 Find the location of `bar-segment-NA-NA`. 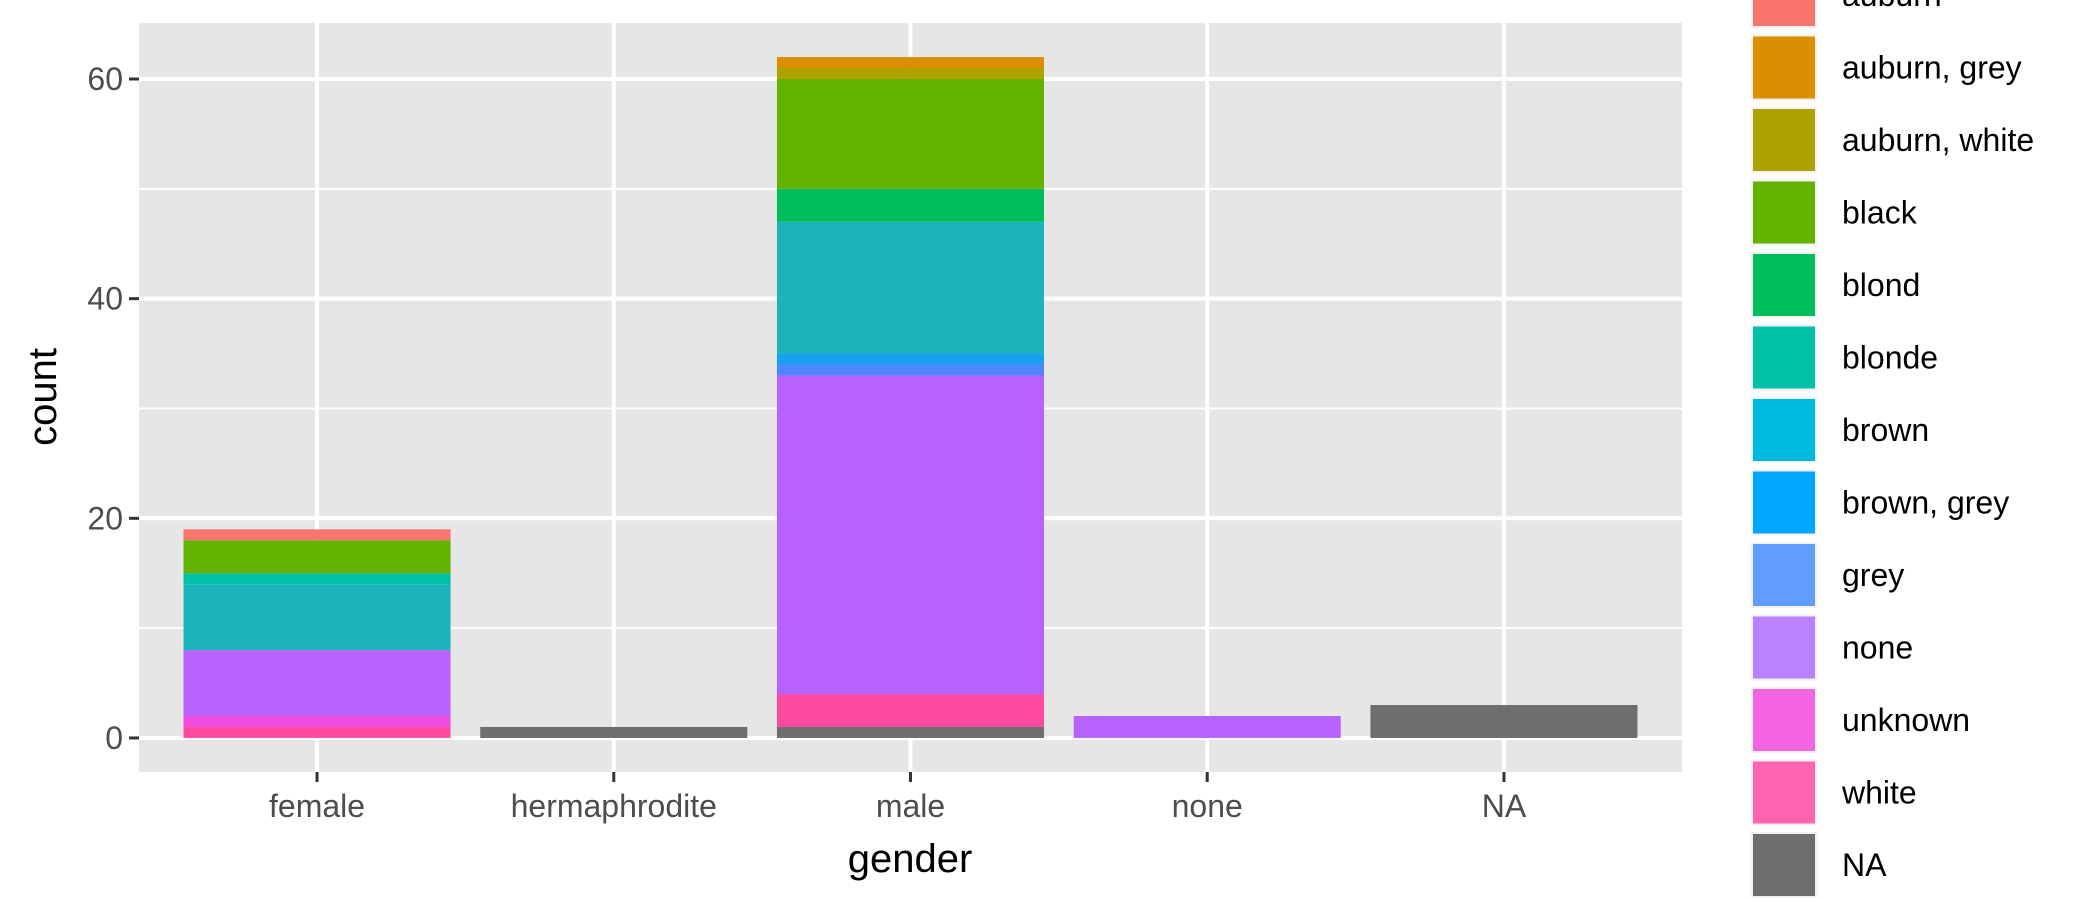

bar-segment-NA-NA is located at coordinates (1504, 721).